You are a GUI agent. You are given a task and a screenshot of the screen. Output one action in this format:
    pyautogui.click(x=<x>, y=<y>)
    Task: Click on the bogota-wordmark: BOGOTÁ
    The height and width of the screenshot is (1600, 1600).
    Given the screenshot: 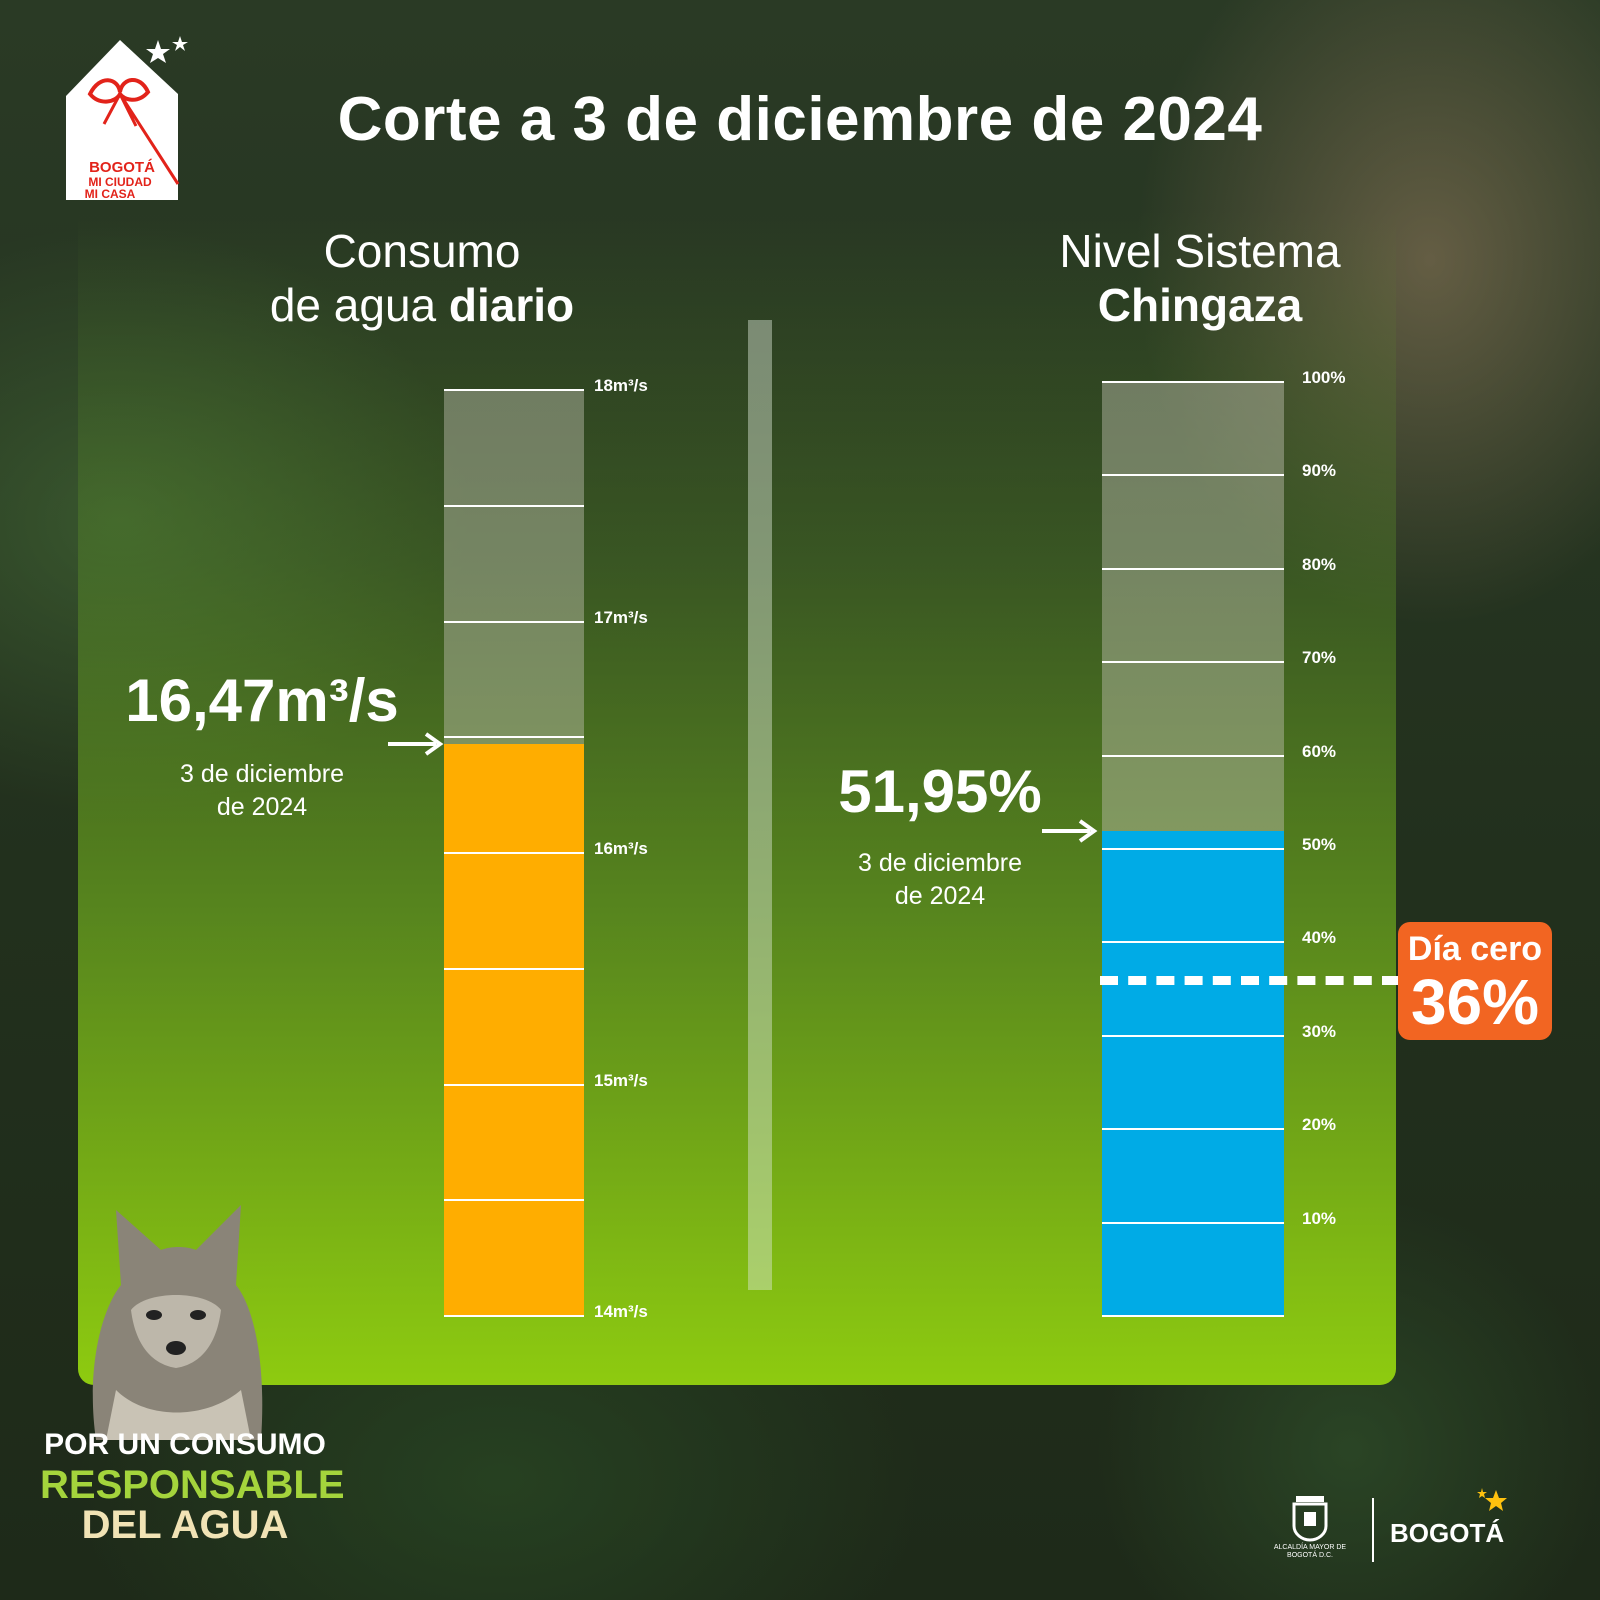 What is the action you would take?
    pyautogui.click(x=1447, y=1533)
    